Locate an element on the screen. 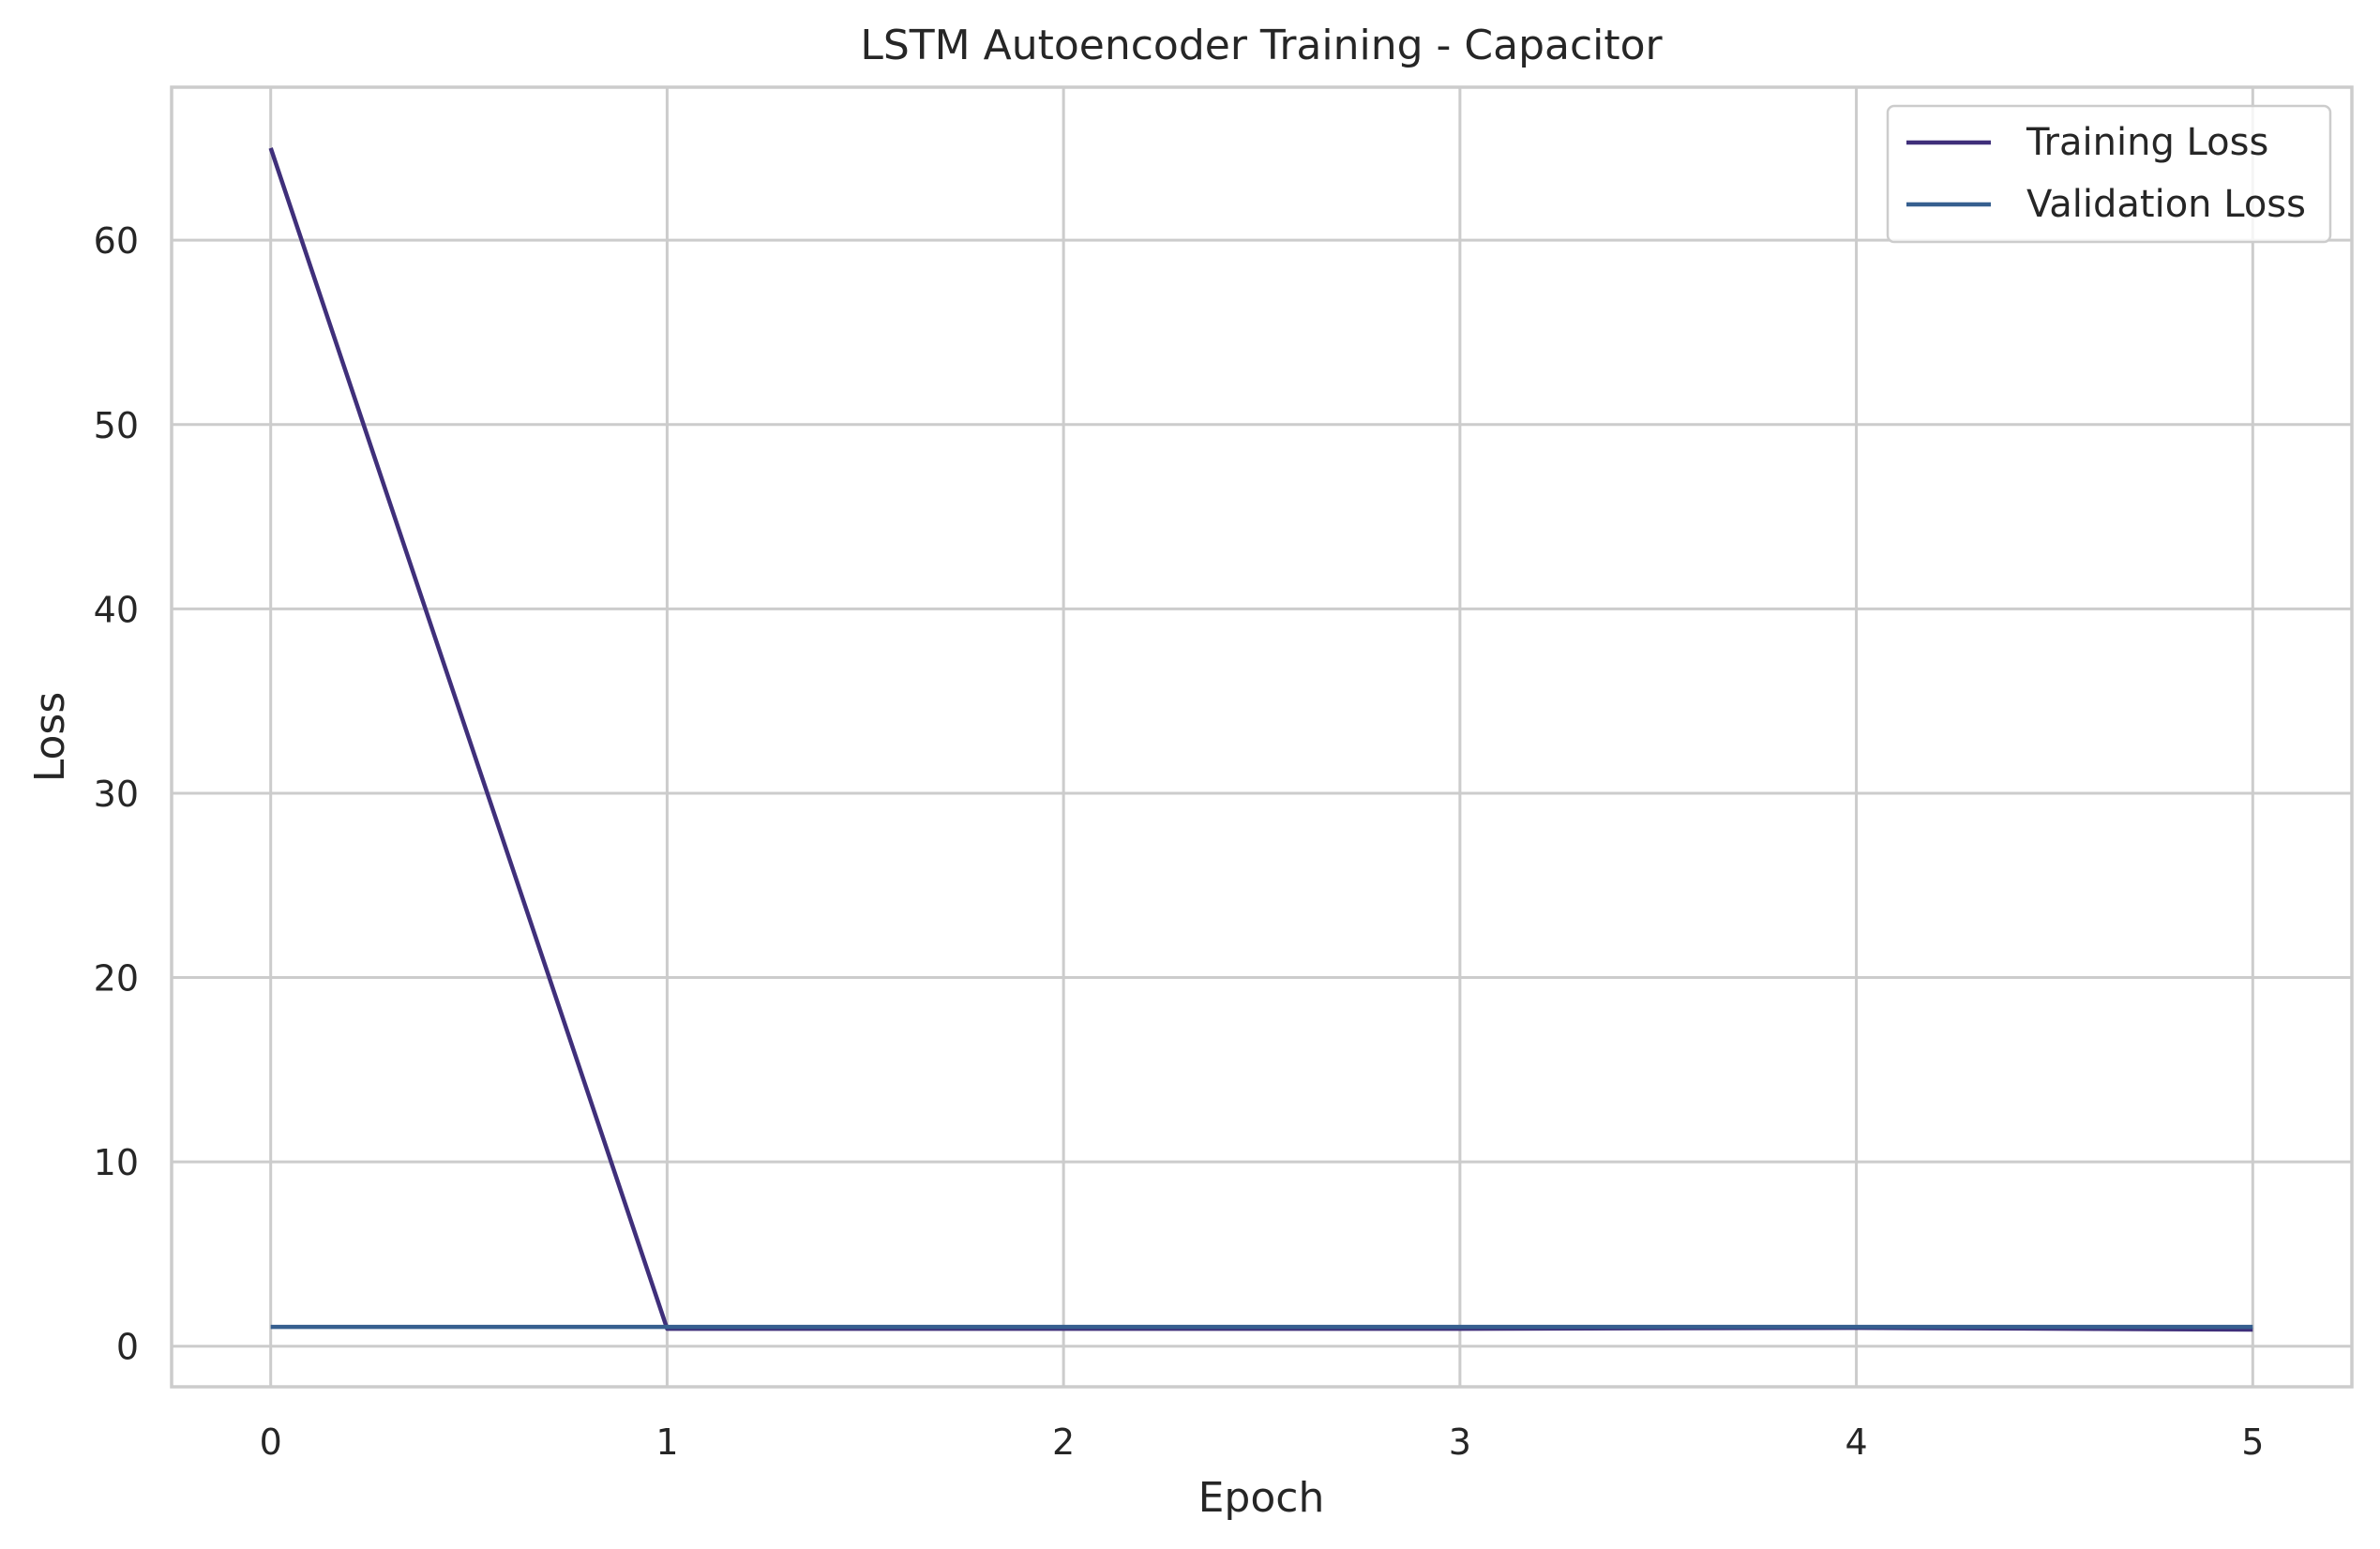 The width and height of the screenshot is (2380, 1549). y-tick-label: 50 is located at coordinates (116, 426).